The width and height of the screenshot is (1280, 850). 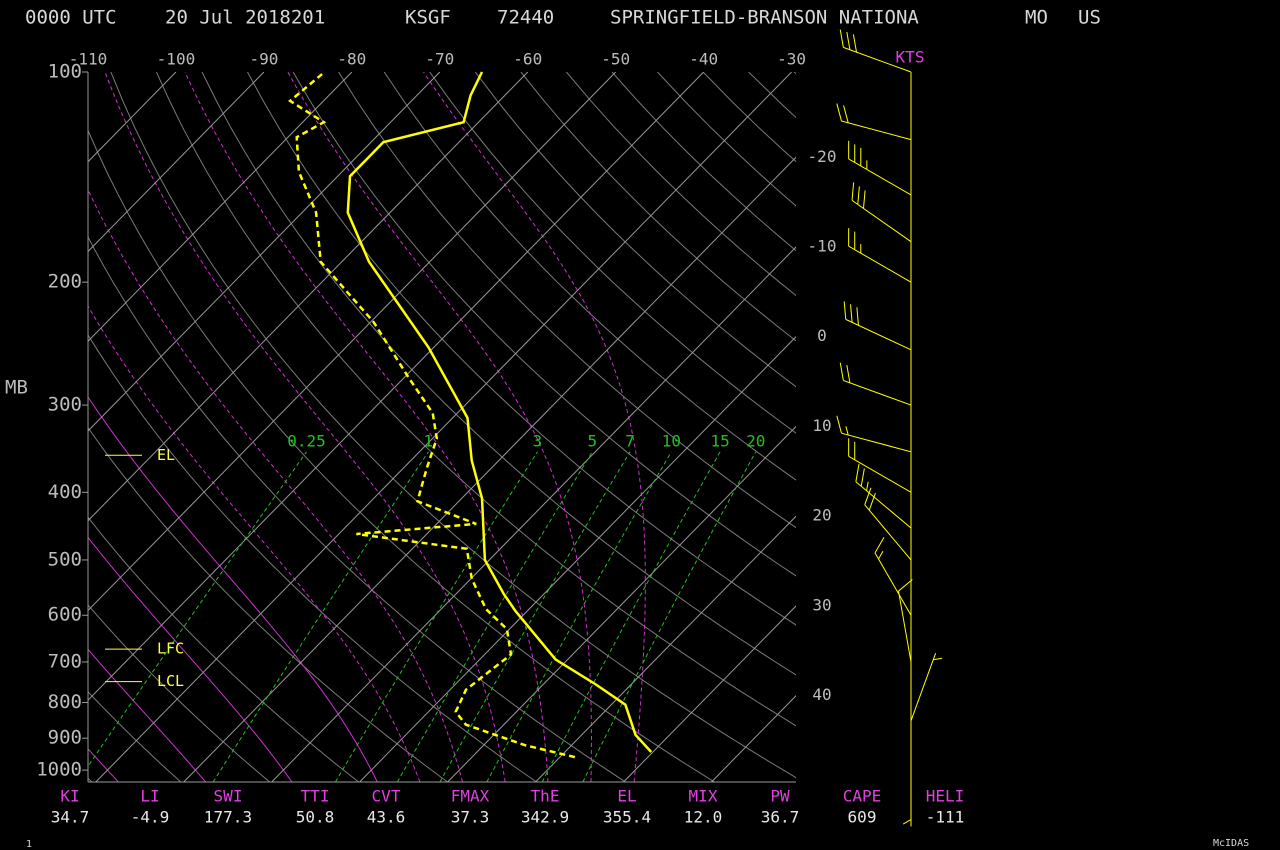 I want to click on index-label: HELI, so click(x=945, y=796).